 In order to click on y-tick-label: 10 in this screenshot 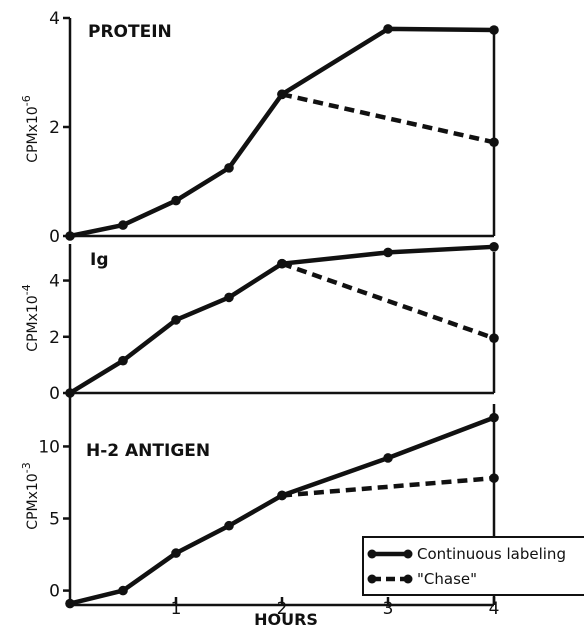, I will do `click(49, 447)`.